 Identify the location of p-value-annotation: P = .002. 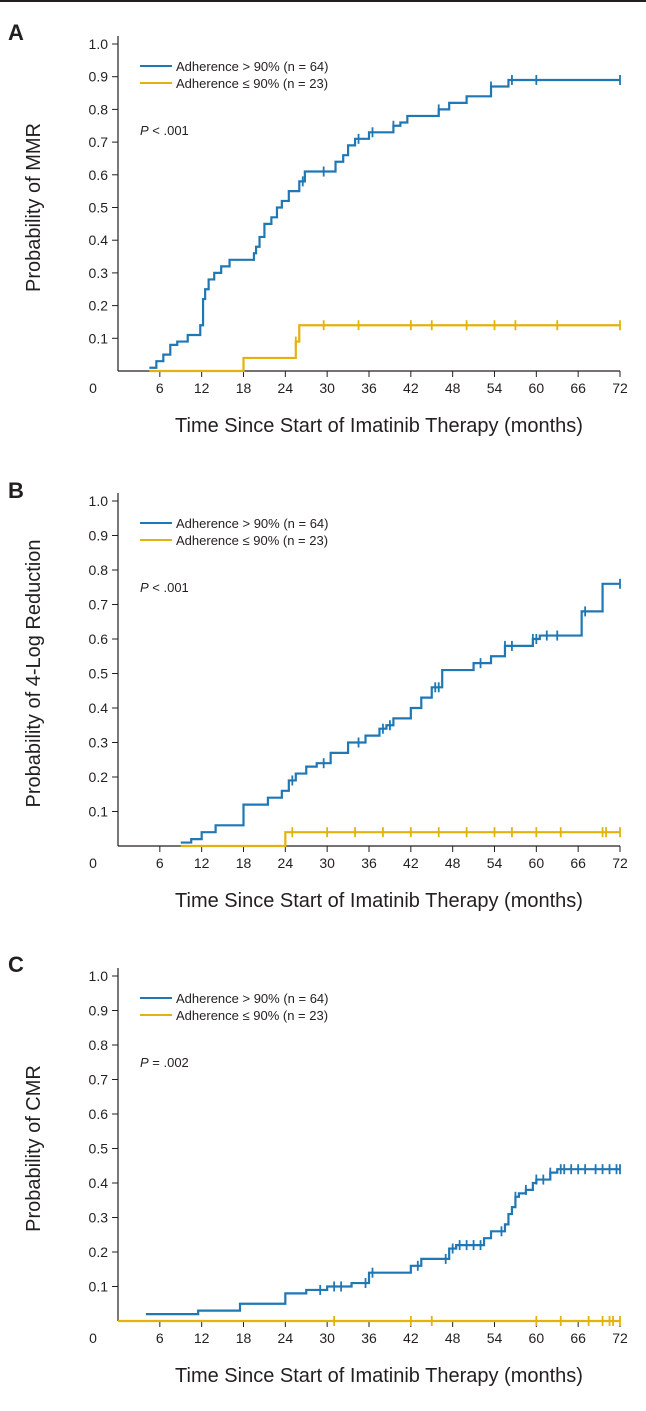
(164, 1062).